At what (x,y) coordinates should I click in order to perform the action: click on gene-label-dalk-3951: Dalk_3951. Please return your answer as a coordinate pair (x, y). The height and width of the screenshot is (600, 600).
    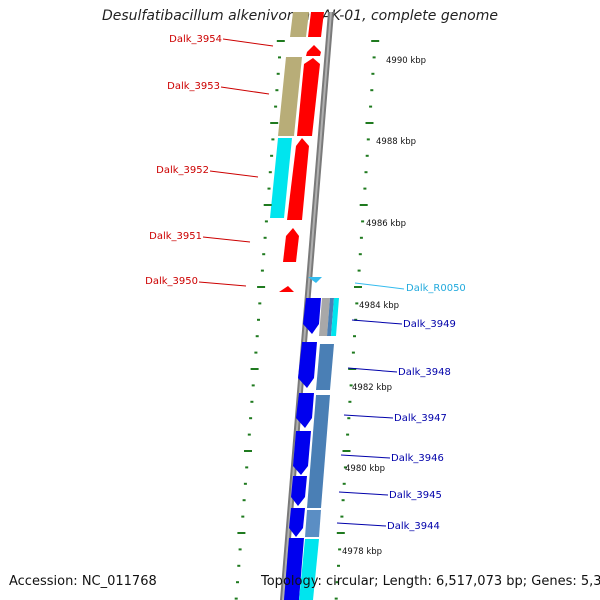
    Looking at the image, I should click on (175, 236).